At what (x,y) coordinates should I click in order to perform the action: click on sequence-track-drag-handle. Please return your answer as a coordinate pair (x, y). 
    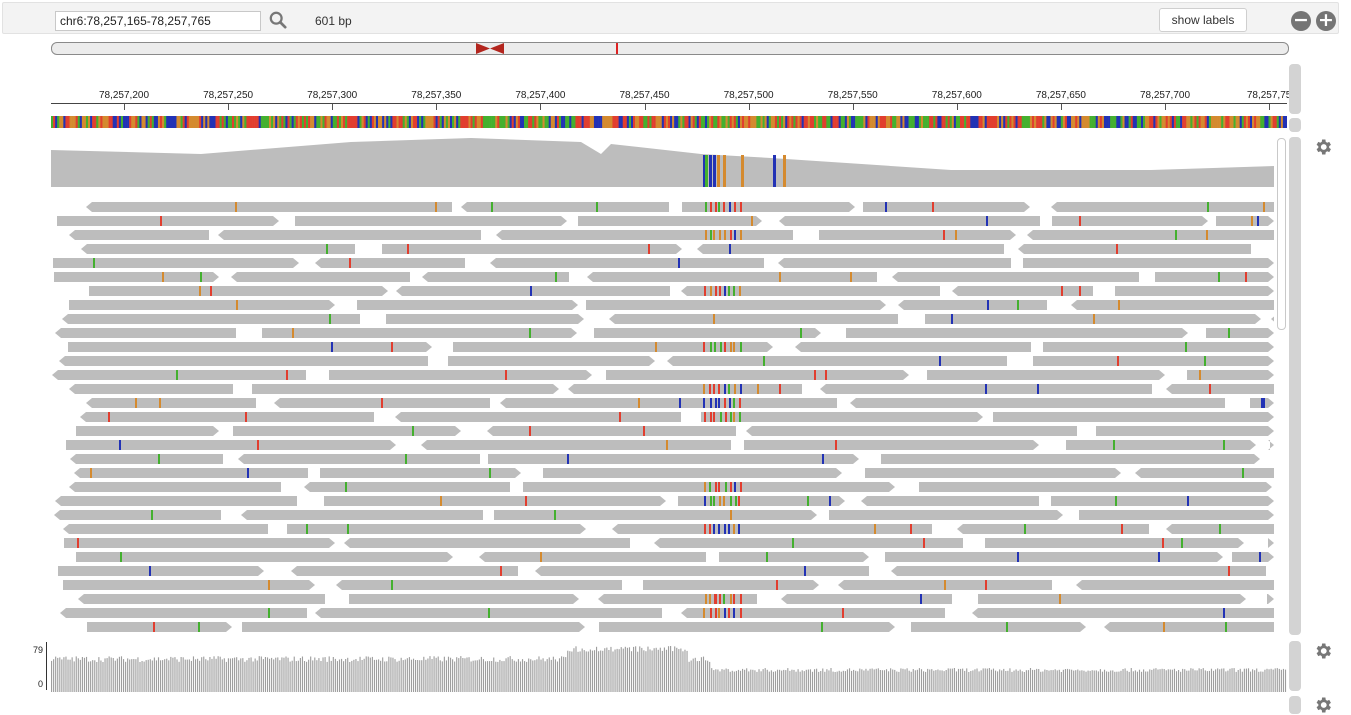
    Looking at the image, I should click on (1295, 125).